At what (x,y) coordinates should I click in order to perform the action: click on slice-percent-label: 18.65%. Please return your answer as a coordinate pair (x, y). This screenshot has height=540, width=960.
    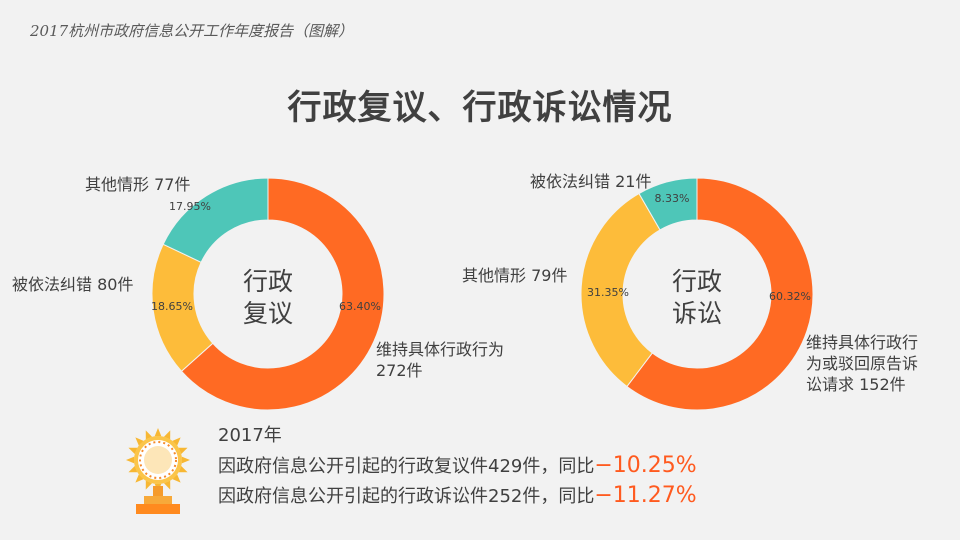
    Looking at the image, I should click on (172, 306).